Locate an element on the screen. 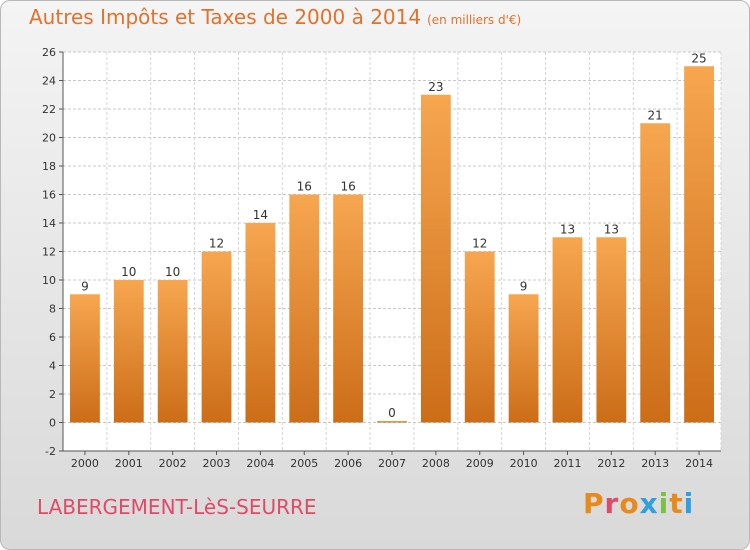 The image size is (750, 550). data-label-2003: 12 is located at coordinates (216, 244).